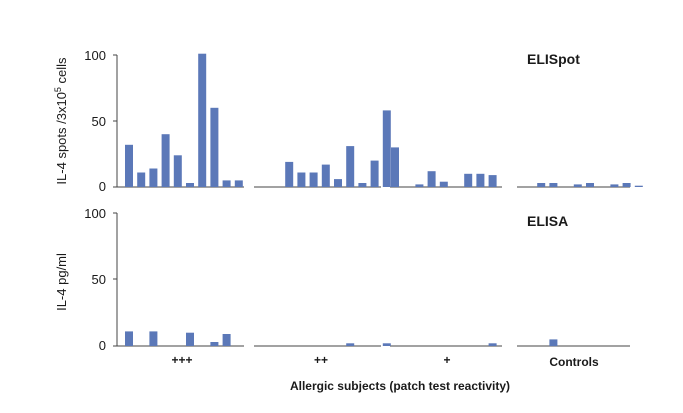 The width and height of the screenshot is (683, 413). I want to click on elisa-bar-g1-s3, so click(153, 338).